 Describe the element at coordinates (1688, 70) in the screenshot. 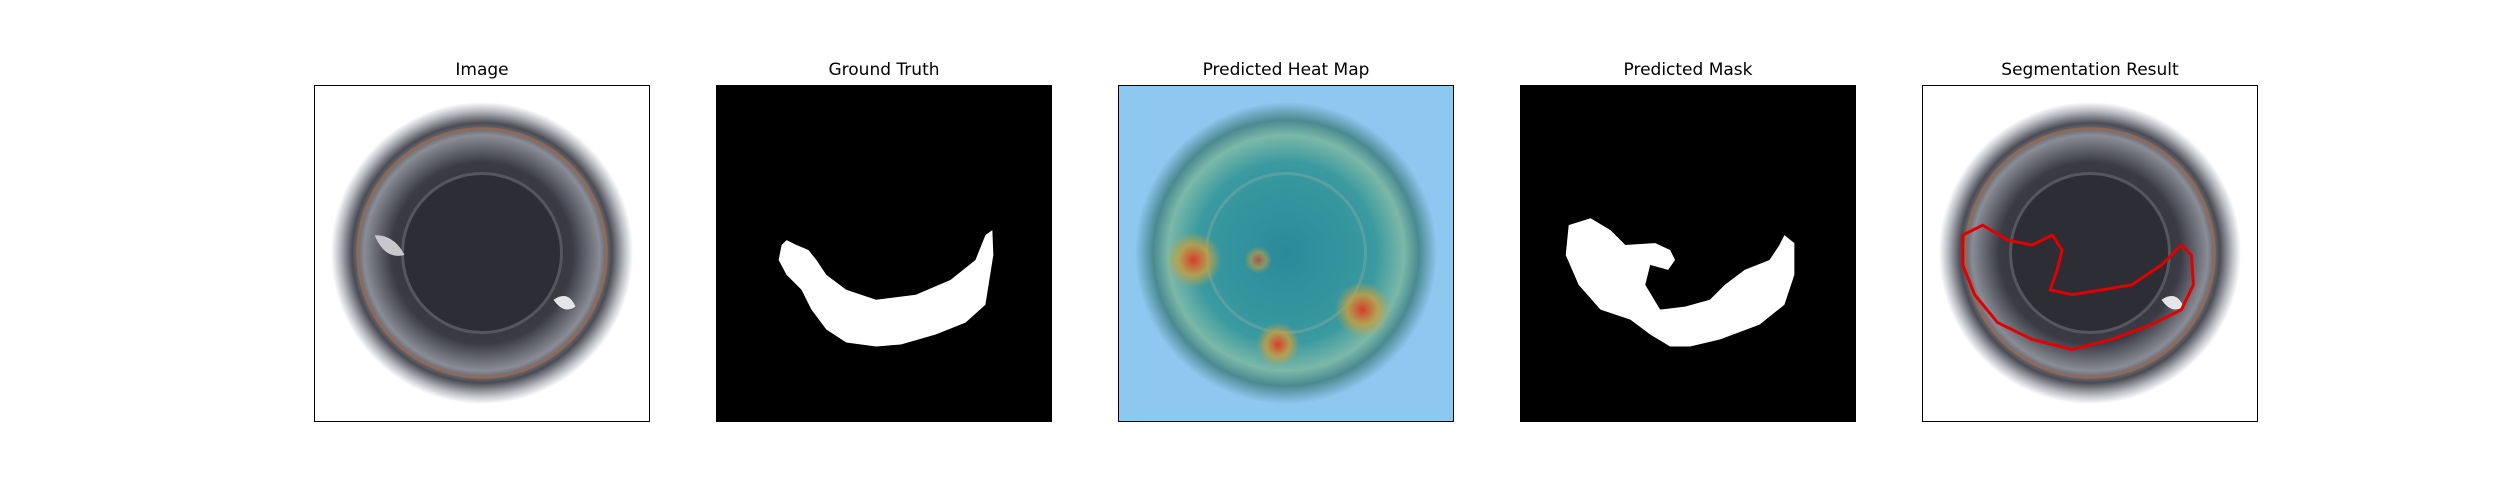

I see `panel-title-predicted-mask: Predicted Mask` at that location.